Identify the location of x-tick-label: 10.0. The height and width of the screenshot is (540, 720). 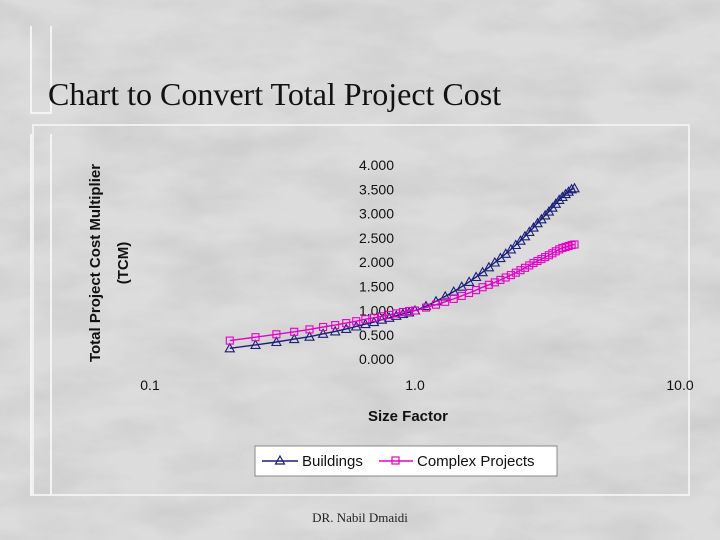
(679, 385).